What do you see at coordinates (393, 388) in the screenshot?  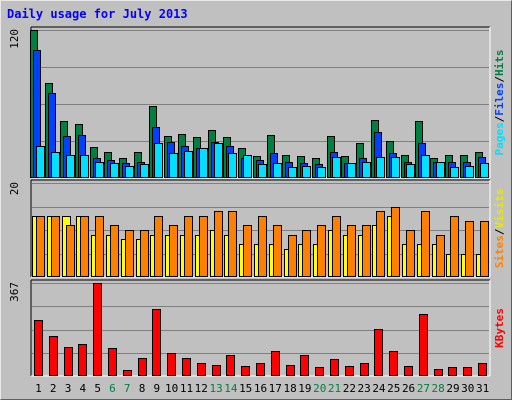 I see `x-tick-label-day-25: 25` at bounding box center [393, 388].